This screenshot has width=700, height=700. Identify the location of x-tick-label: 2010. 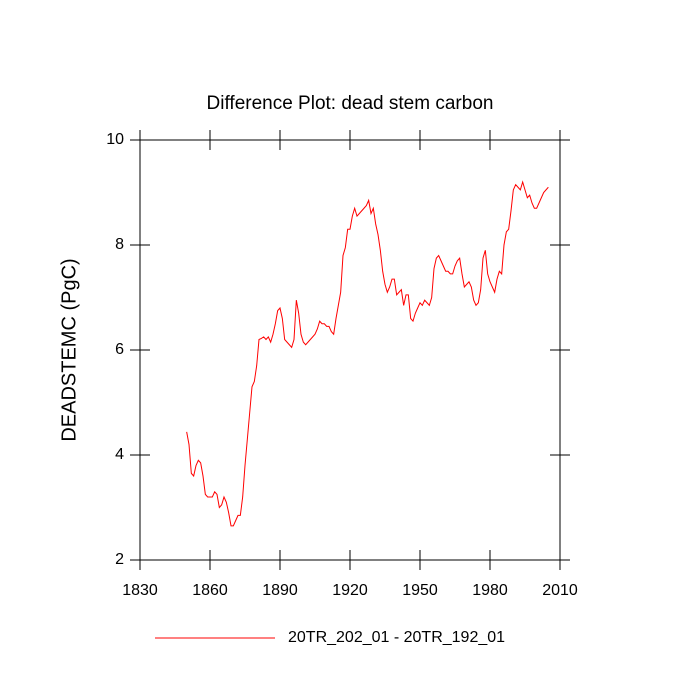
(560, 590).